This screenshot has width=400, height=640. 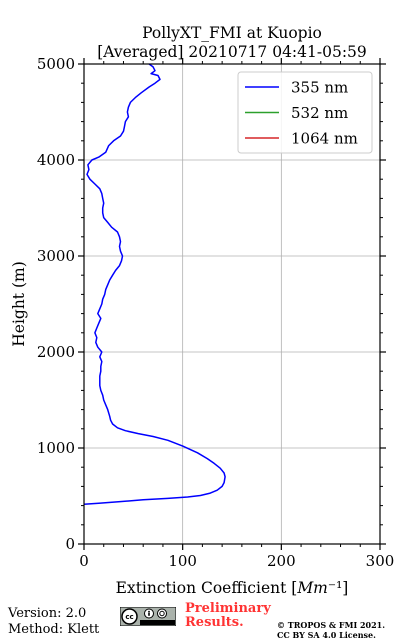 I want to click on copyright-line-1: © TROPOS & FMI 2021., so click(x=331, y=625).